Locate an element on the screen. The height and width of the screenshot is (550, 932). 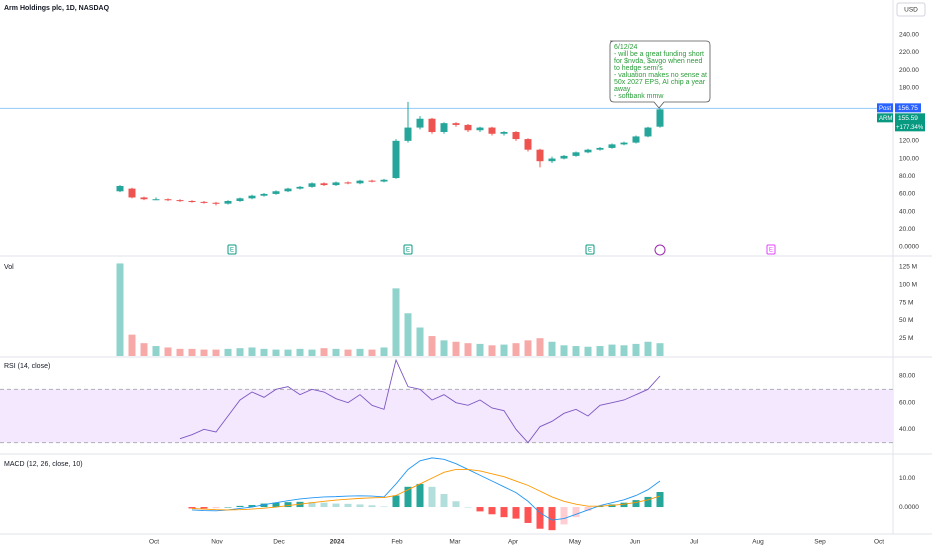
rsi-line is located at coordinates (420, 401).